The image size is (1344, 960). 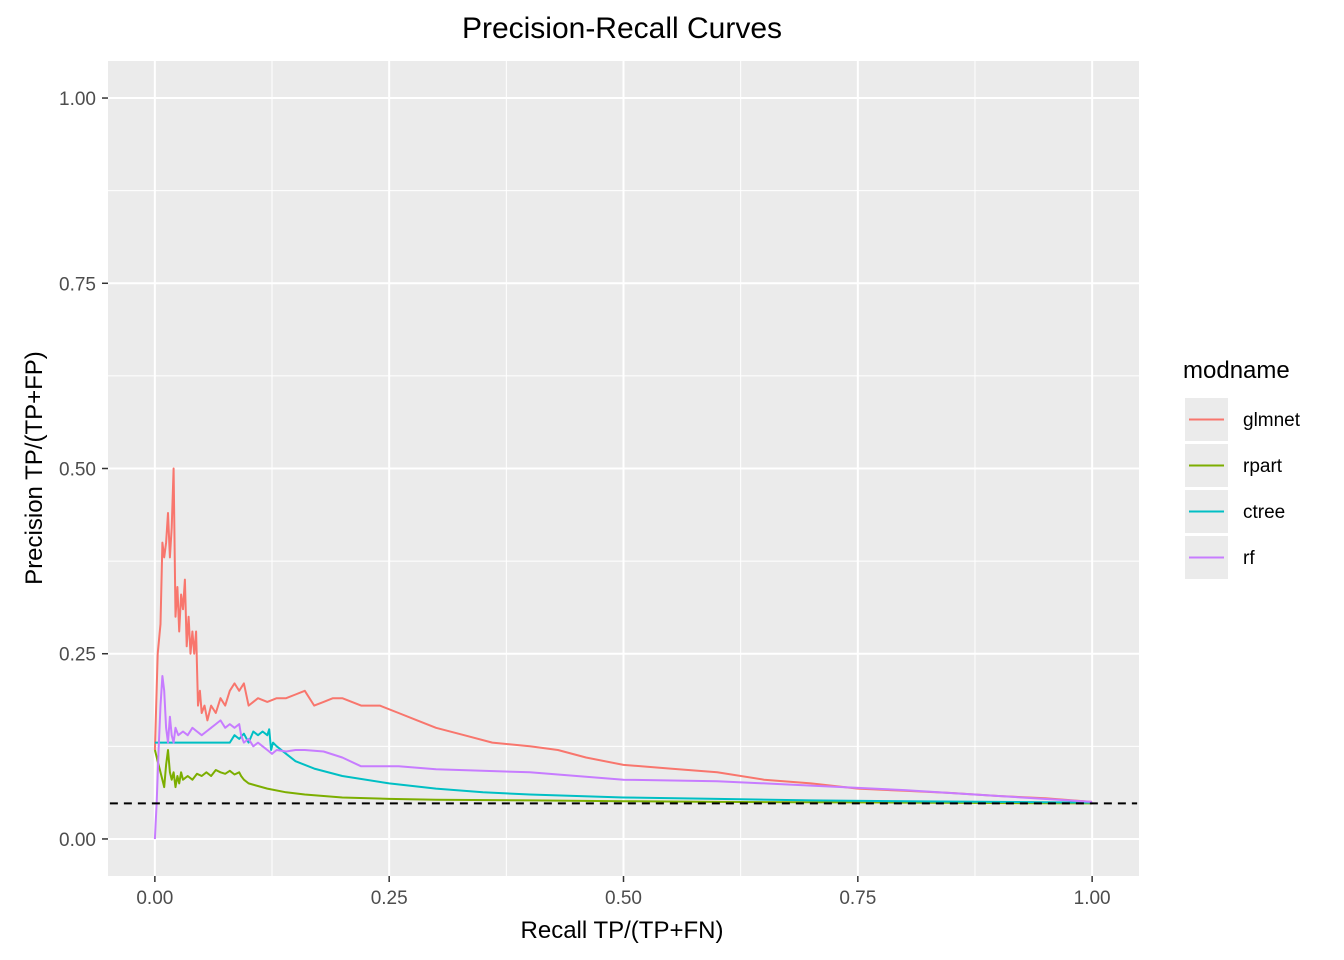 What do you see at coordinates (622, 28) in the screenshot?
I see `chart-title: Precision-Recall Curves` at bounding box center [622, 28].